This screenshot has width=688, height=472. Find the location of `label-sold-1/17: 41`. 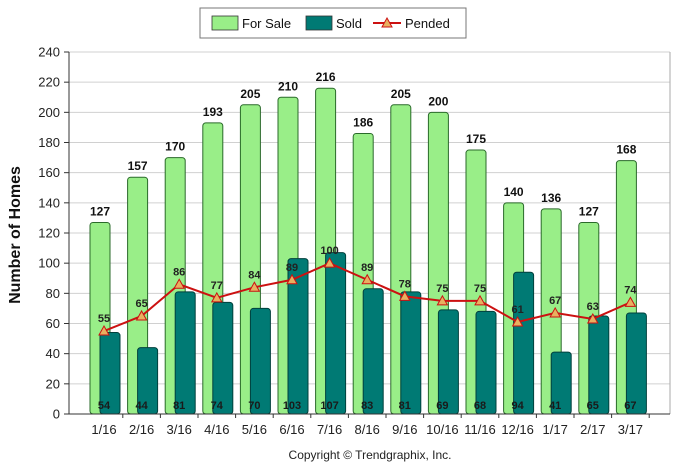

label-sold-1/17: 41 is located at coordinates (555, 406).